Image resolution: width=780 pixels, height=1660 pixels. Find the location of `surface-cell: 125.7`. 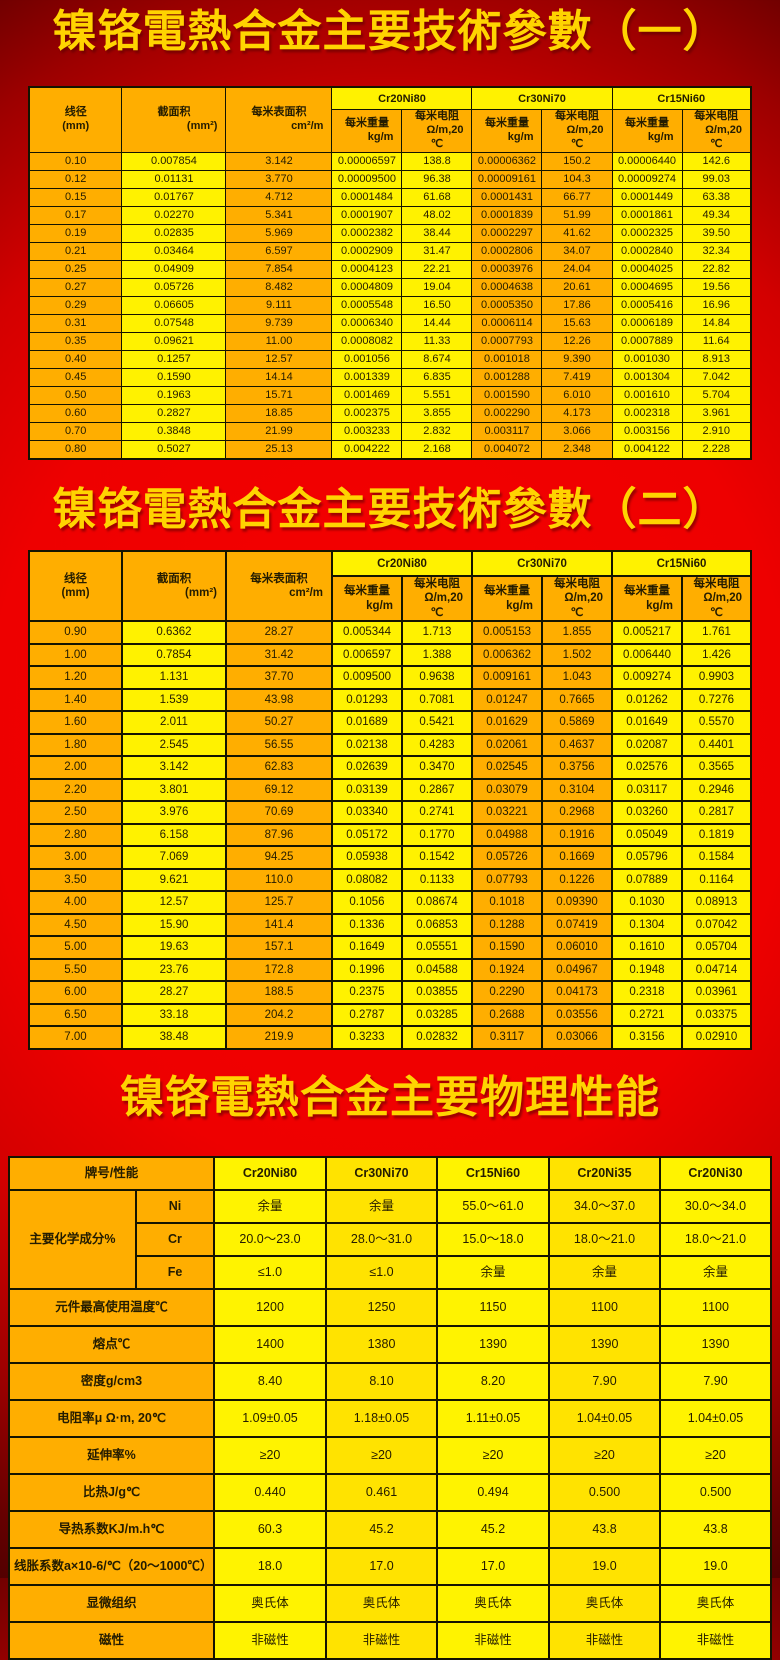

surface-cell: 125.7 is located at coordinates (279, 902).